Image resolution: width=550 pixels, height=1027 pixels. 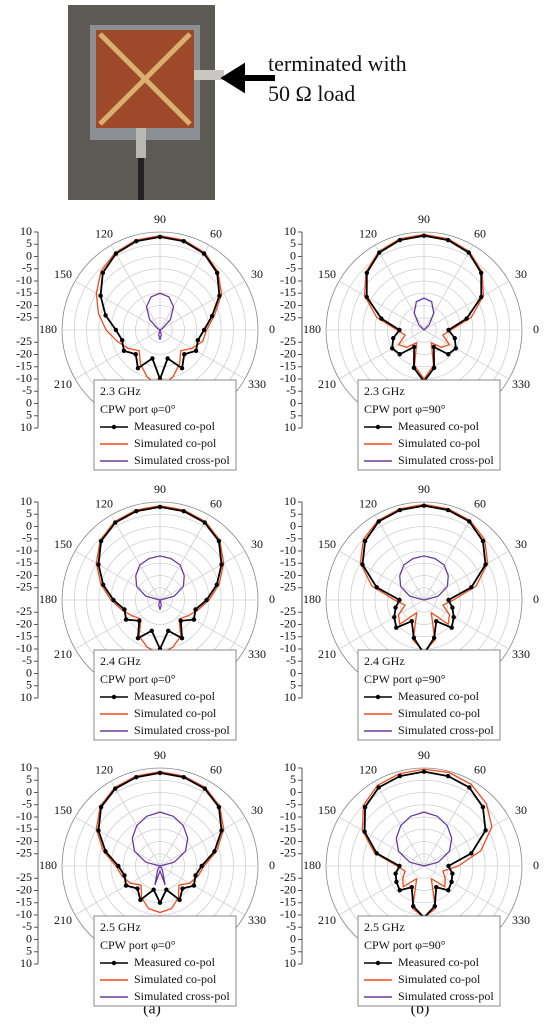 I want to click on angle-tick-label: 120, so click(x=104, y=503).